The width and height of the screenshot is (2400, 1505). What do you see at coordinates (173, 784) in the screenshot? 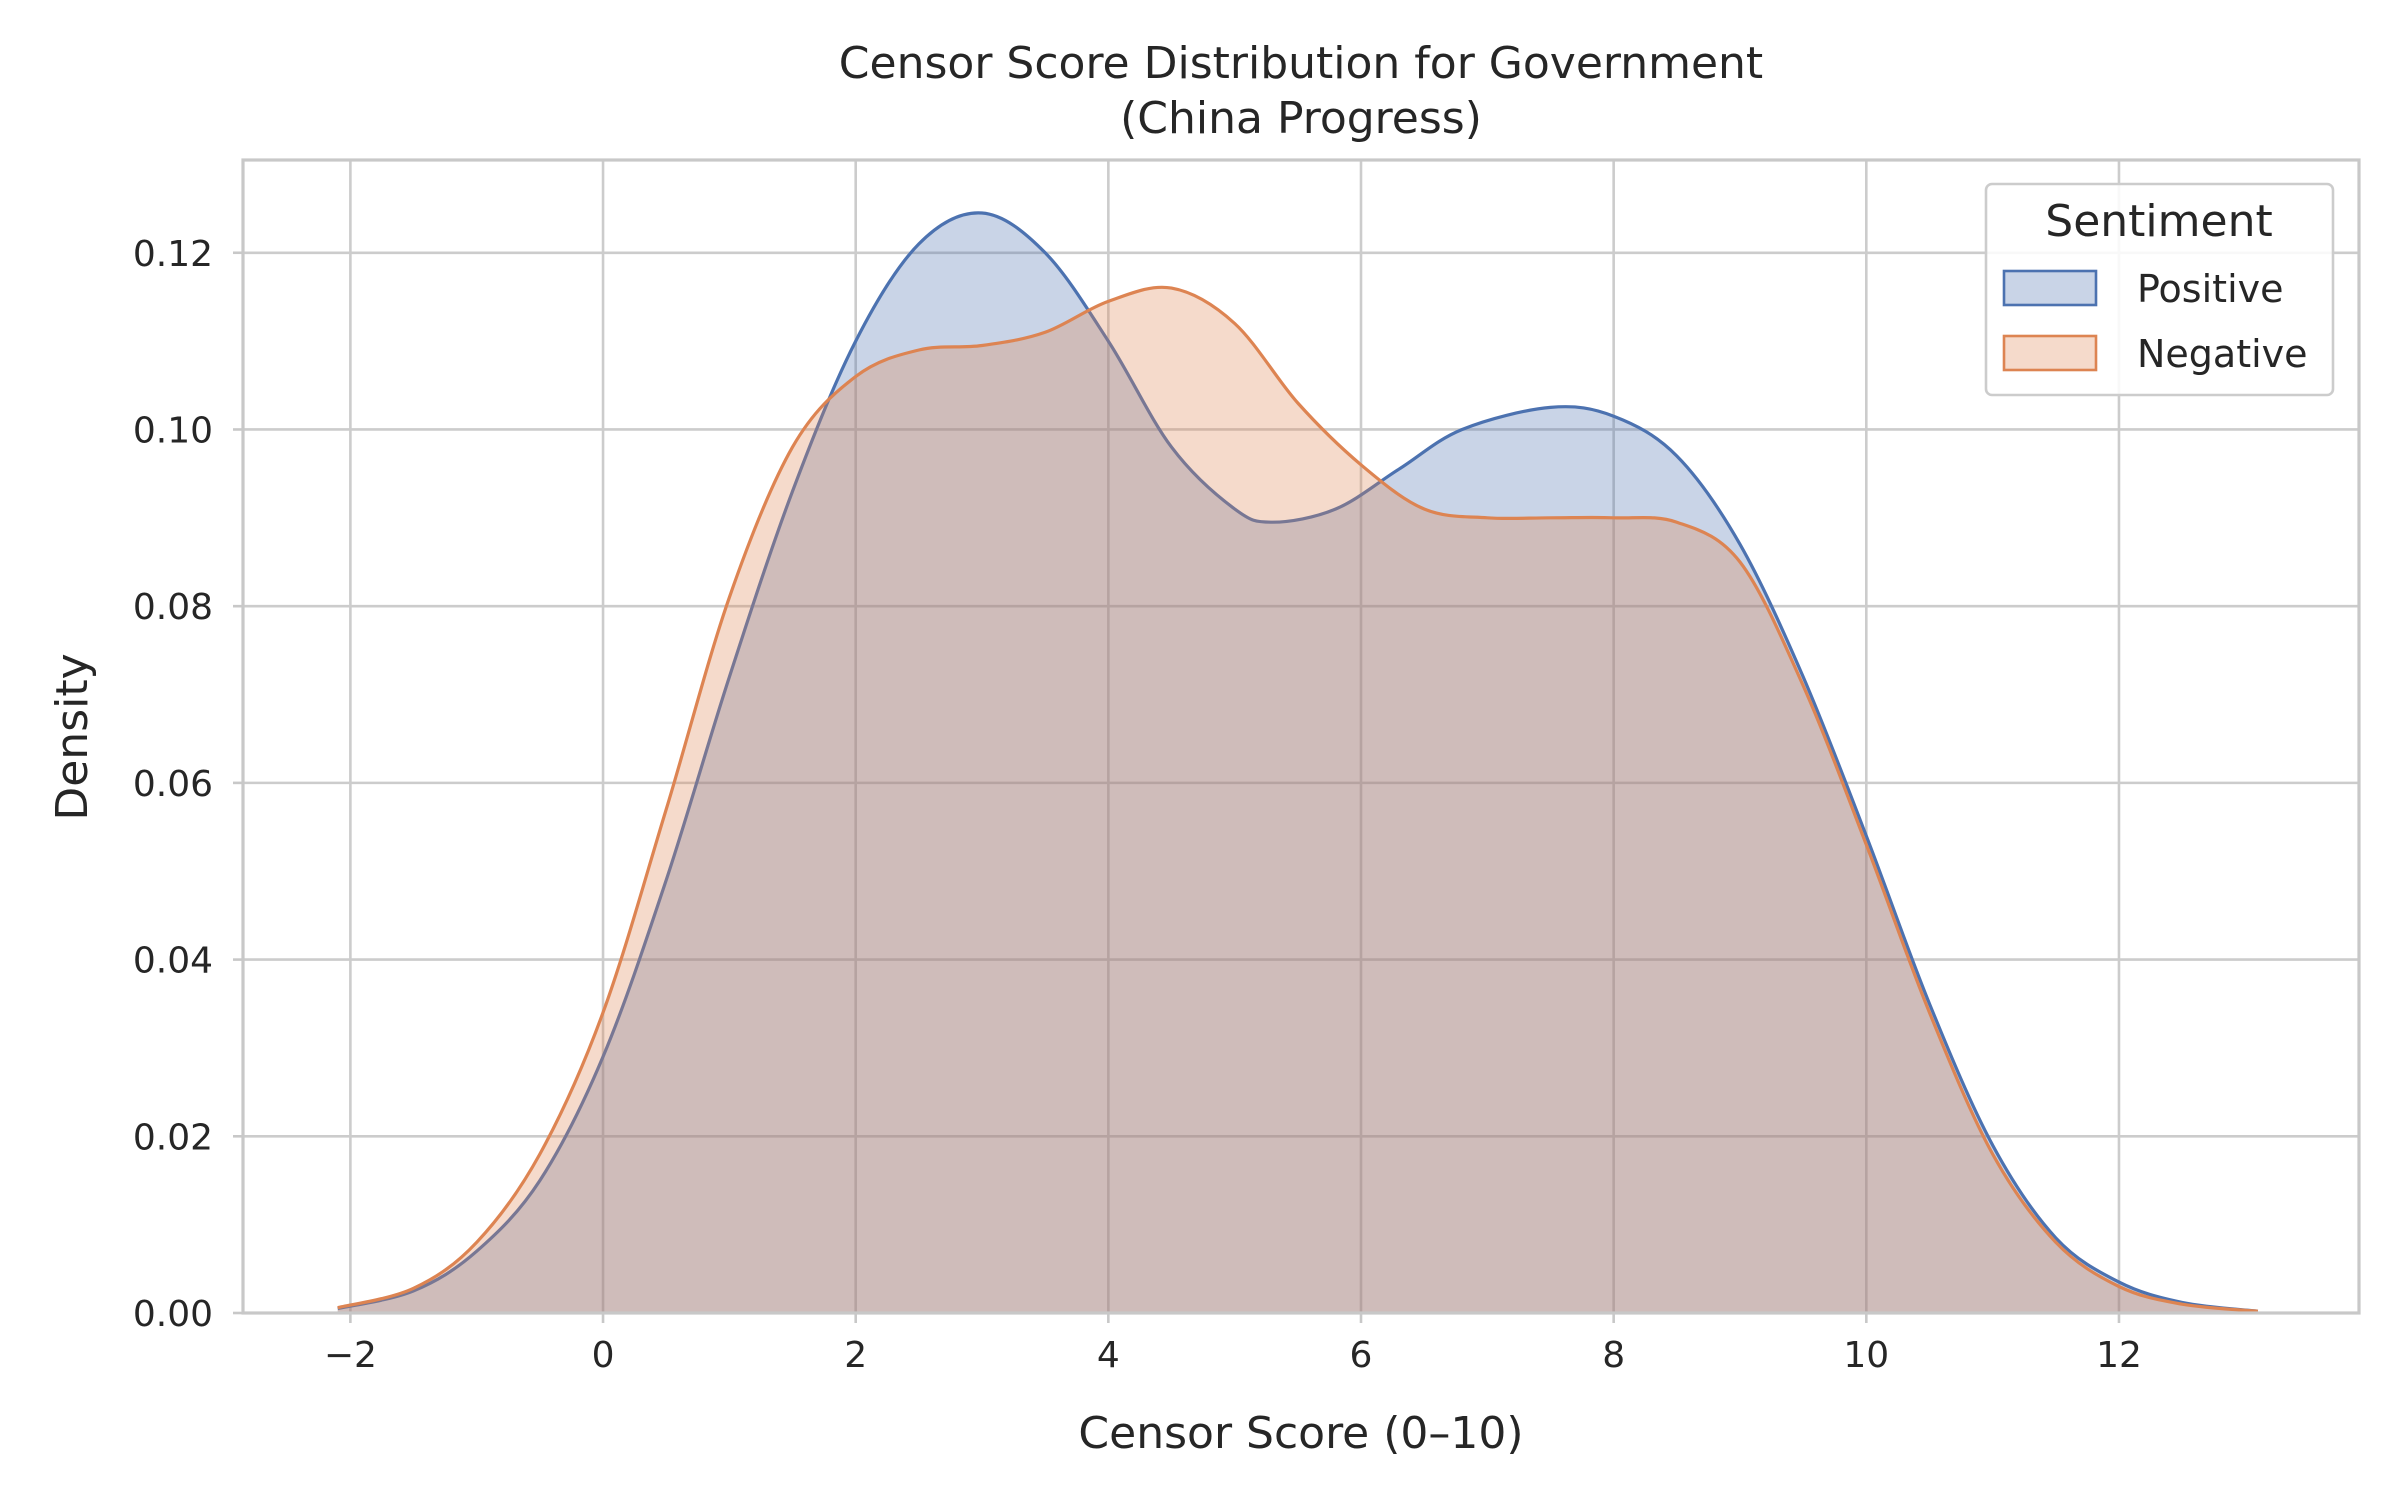
I see `y-tick-label: 0.06` at bounding box center [173, 784].